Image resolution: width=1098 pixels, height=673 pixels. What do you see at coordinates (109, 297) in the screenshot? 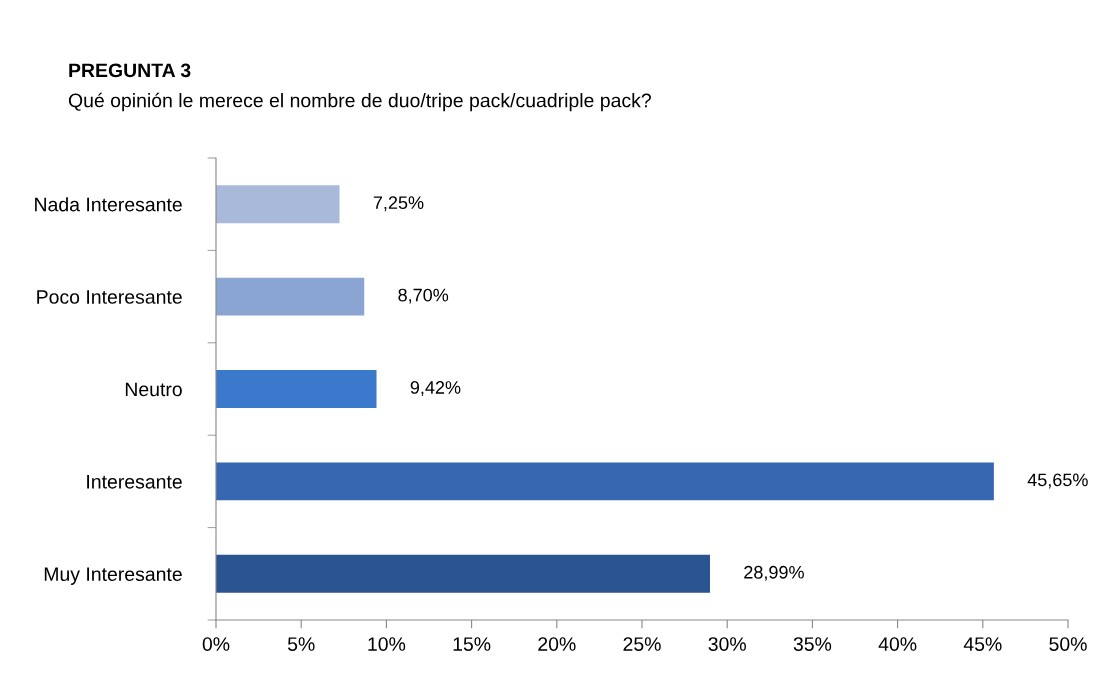
I see `y-tick-label: Poco Interesante` at bounding box center [109, 297].